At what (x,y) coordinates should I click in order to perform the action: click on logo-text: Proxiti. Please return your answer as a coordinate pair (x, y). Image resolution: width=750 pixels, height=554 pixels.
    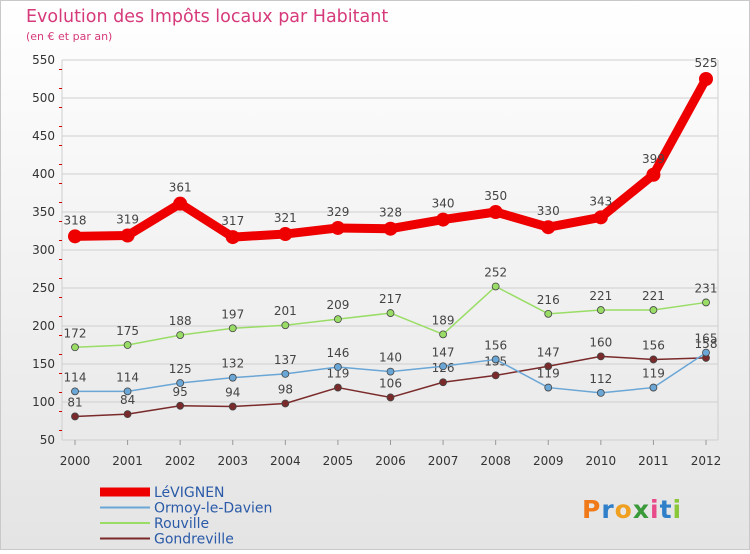
    Looking at the image, I should click on (632, 509).